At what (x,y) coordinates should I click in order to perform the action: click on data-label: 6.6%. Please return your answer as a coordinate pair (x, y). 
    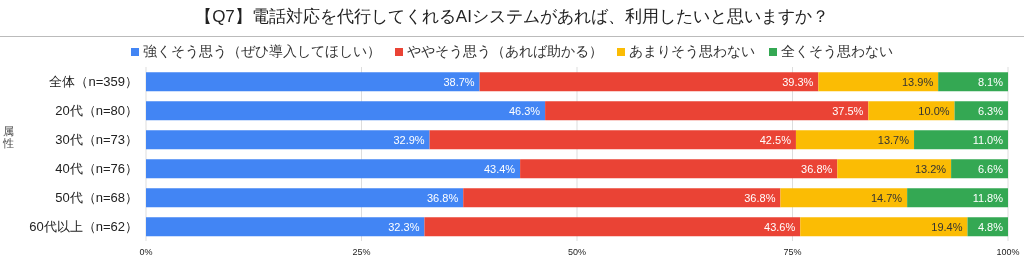
    Looking at the image, I should click on (990, 168).